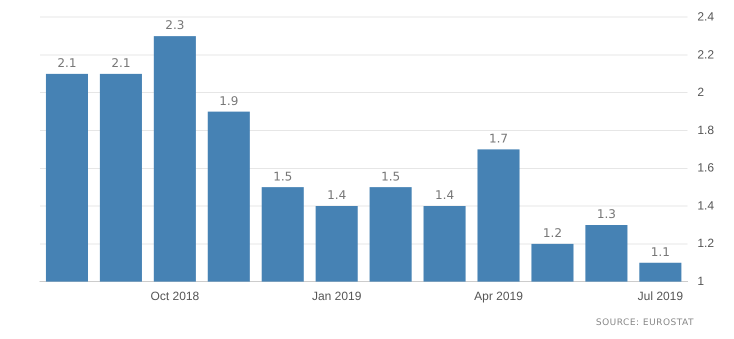 The image size is (734, 339). What do you see at coordinates (705, 243) in the screenshot?
I see `y-tick-label: 1.2` at bounding box center [705, 243].